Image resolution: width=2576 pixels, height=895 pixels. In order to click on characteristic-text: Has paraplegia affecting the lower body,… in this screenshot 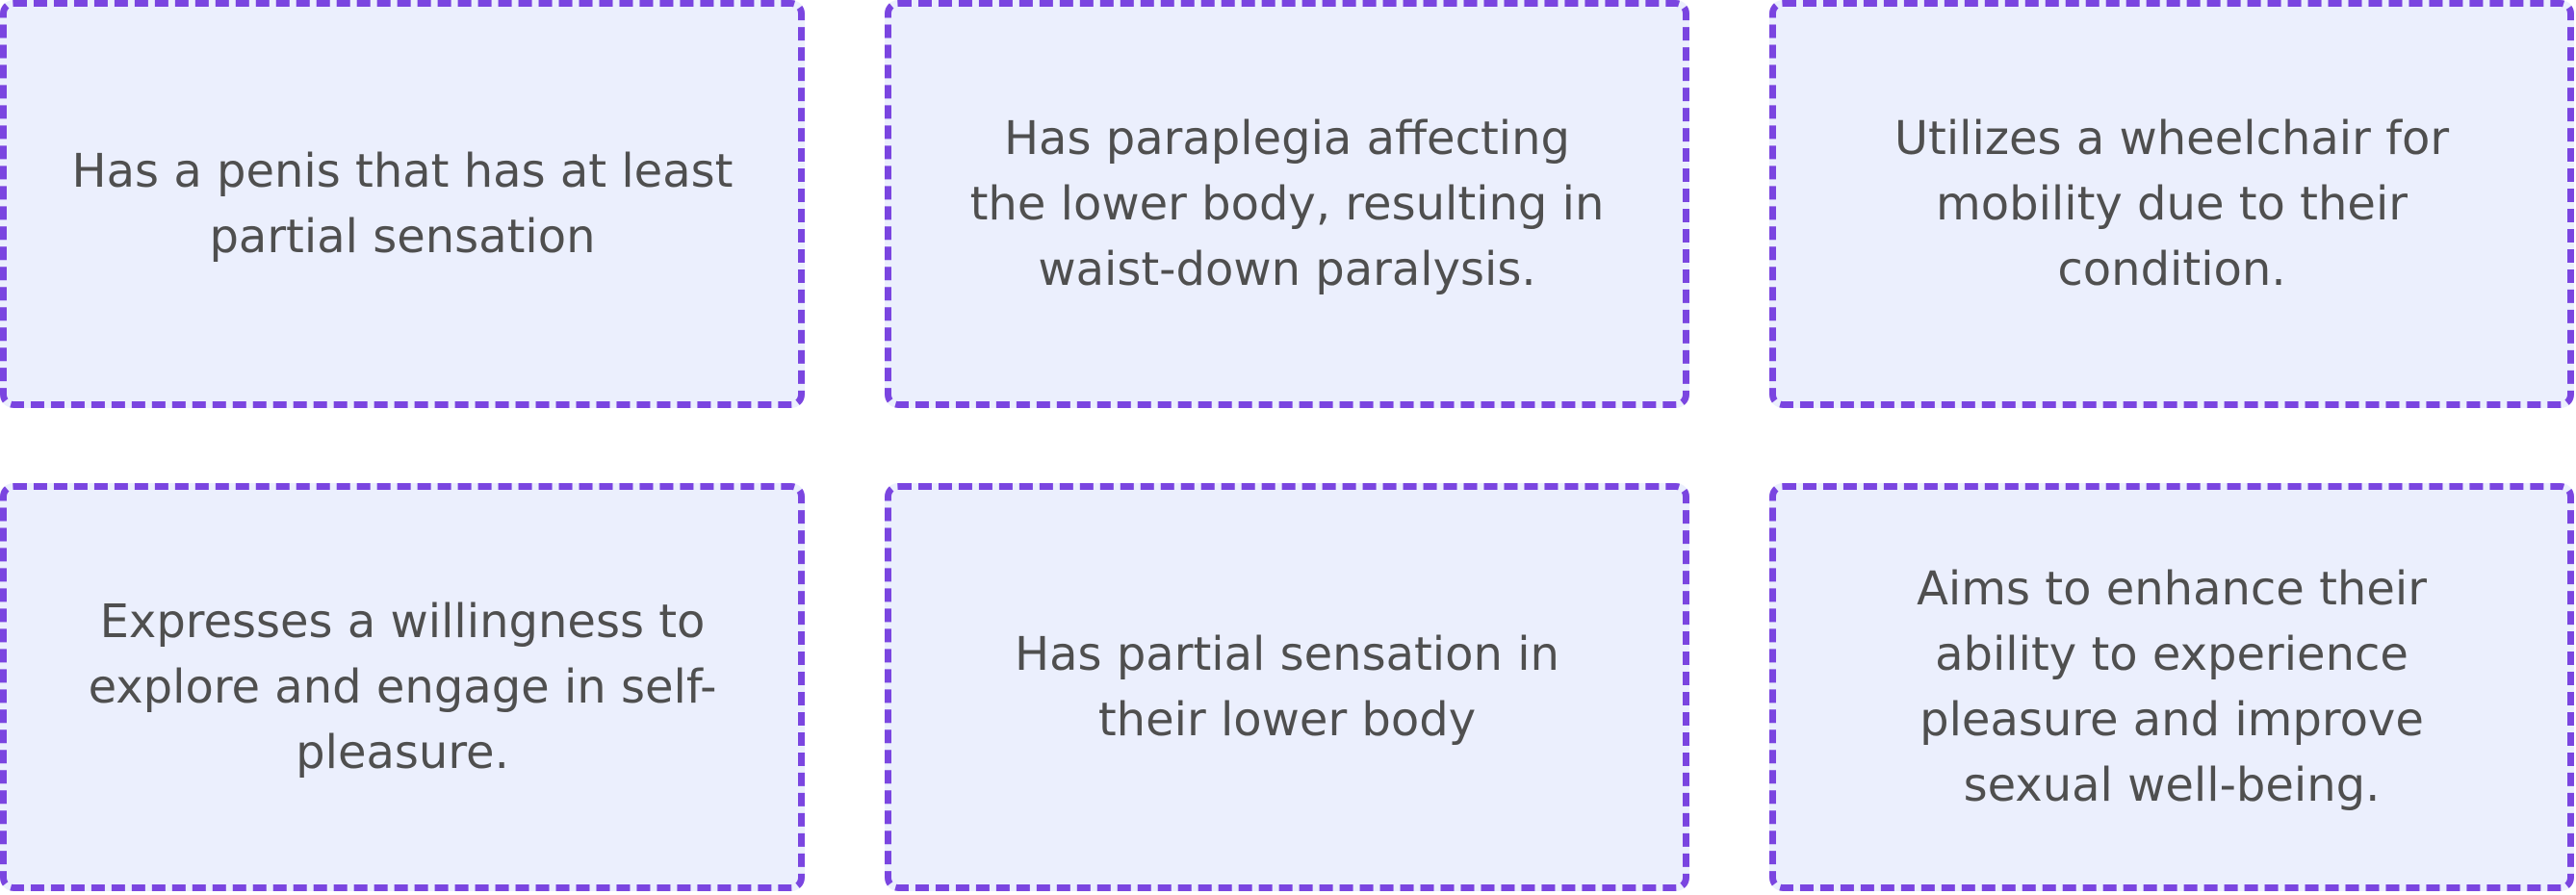, I will do `click(1287, 204)`.